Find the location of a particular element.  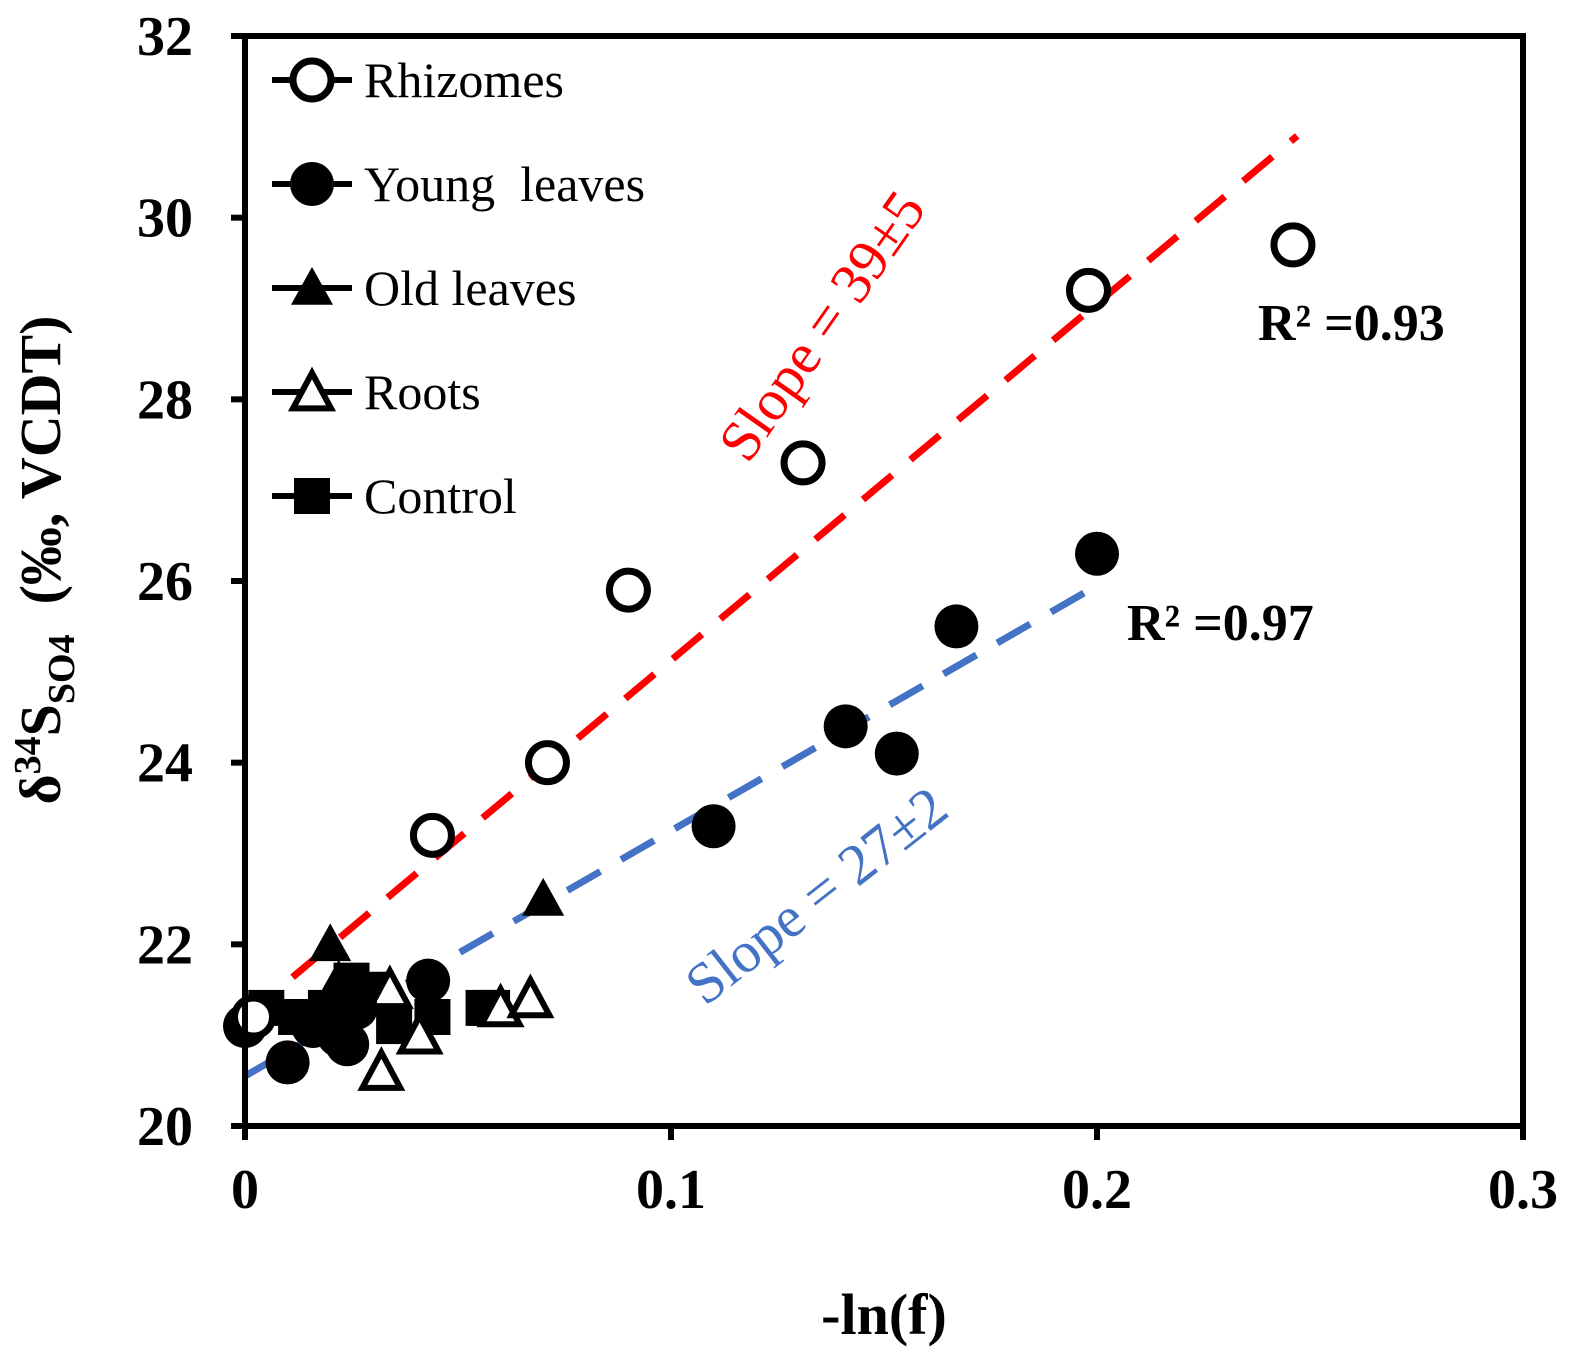

legend-label-rhizomes: Rhizomes is located at coordinates (464, 80).